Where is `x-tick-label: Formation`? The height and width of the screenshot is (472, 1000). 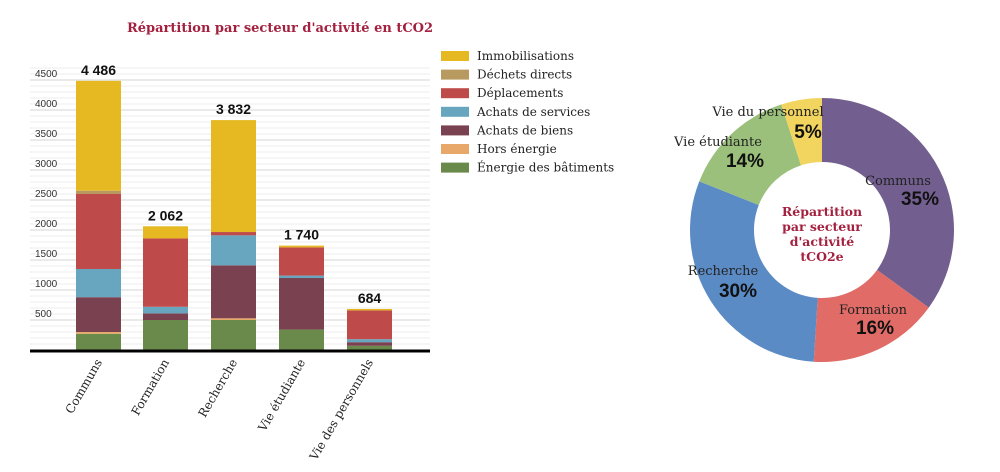
x-tick-label: Formation is located at coordinates (151, 387).